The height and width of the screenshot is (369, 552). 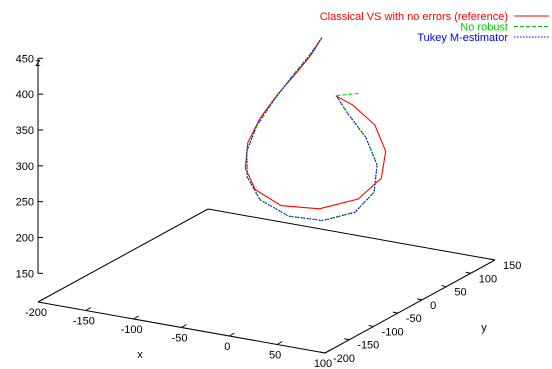 What do you see at coordinates (25, 59) in the screenshot?
I see `z-tick-label: 450` at bounding box center [25, 59].